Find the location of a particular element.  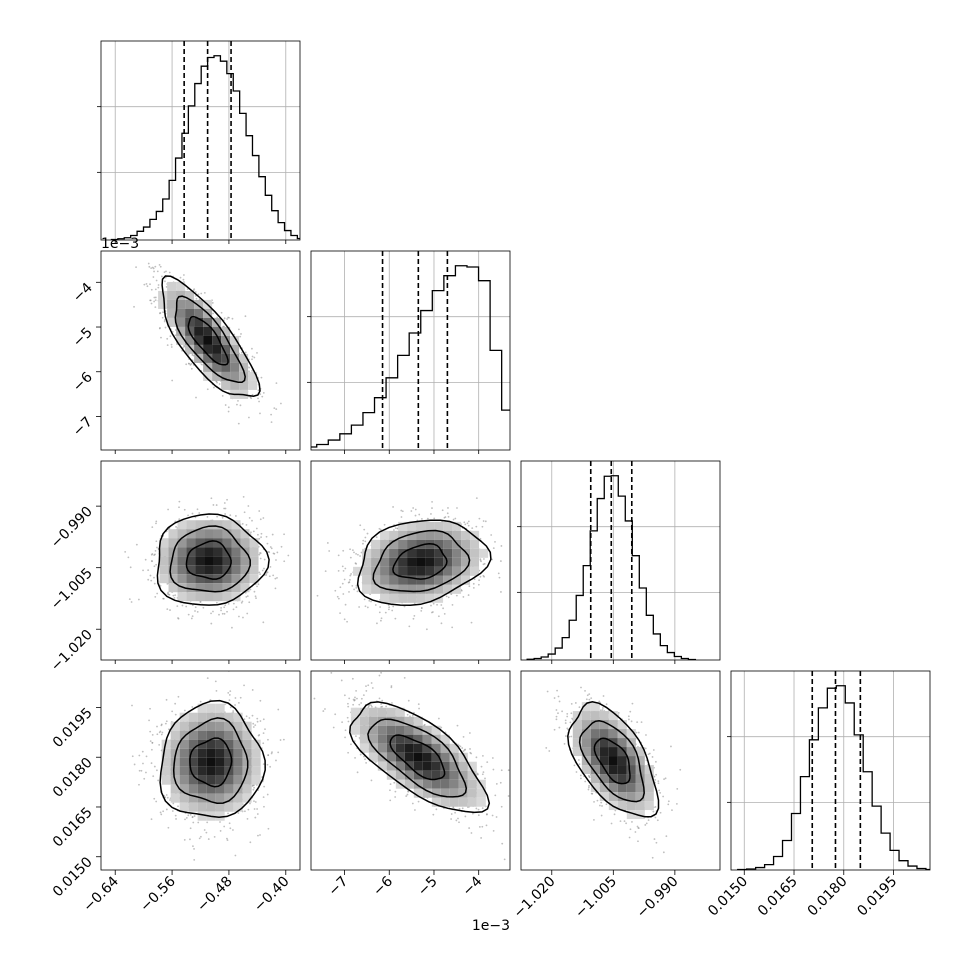

y-tick-label: 0.0180 is located at coordinates (73, 778).